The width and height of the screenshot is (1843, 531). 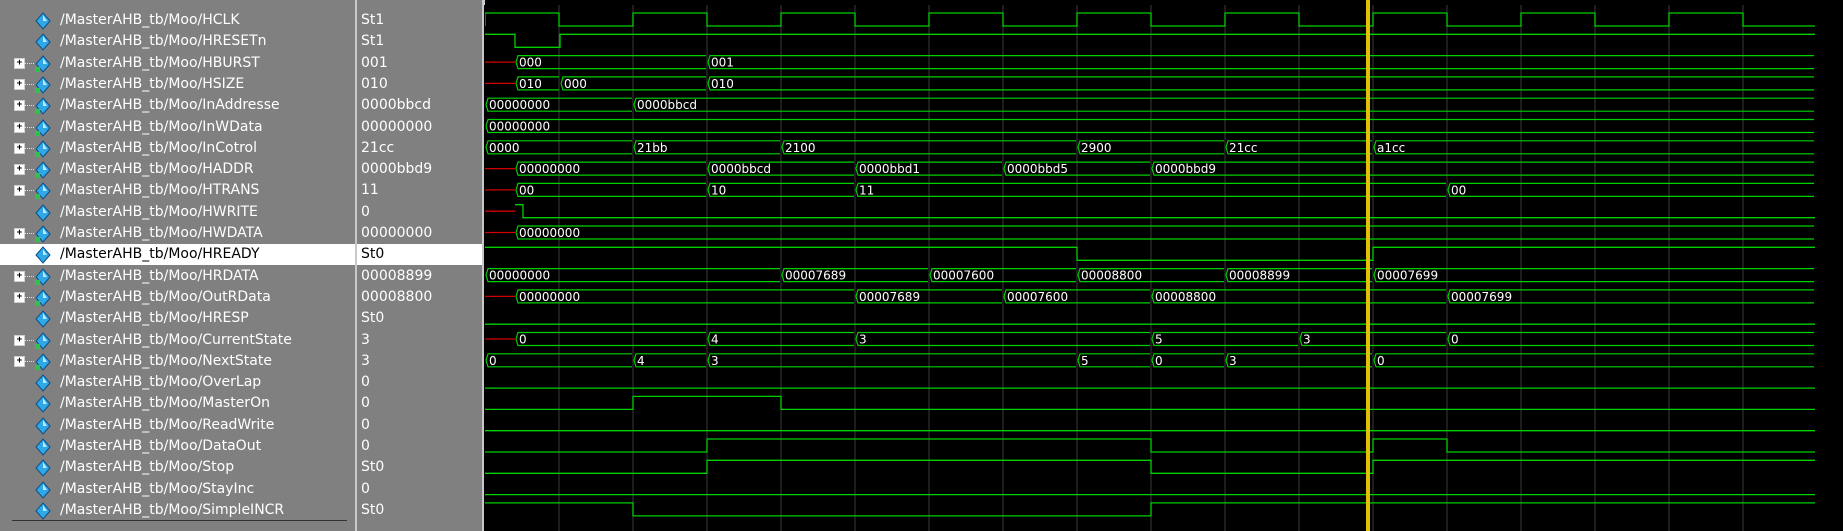 What do you see at coordinates (177, 41) in the screenshot?
I see `signal-row: /MasterAHB_tb/Moo/HRESETn` at bounding box center [177, 41].